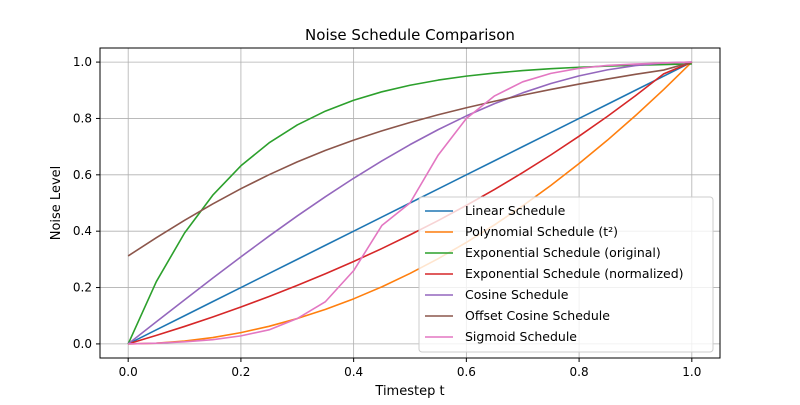  What do you see at coordinates (82, 62) in the screenshot?
I see `y-tick-label: 1.0` at bounding box center [82, 62].